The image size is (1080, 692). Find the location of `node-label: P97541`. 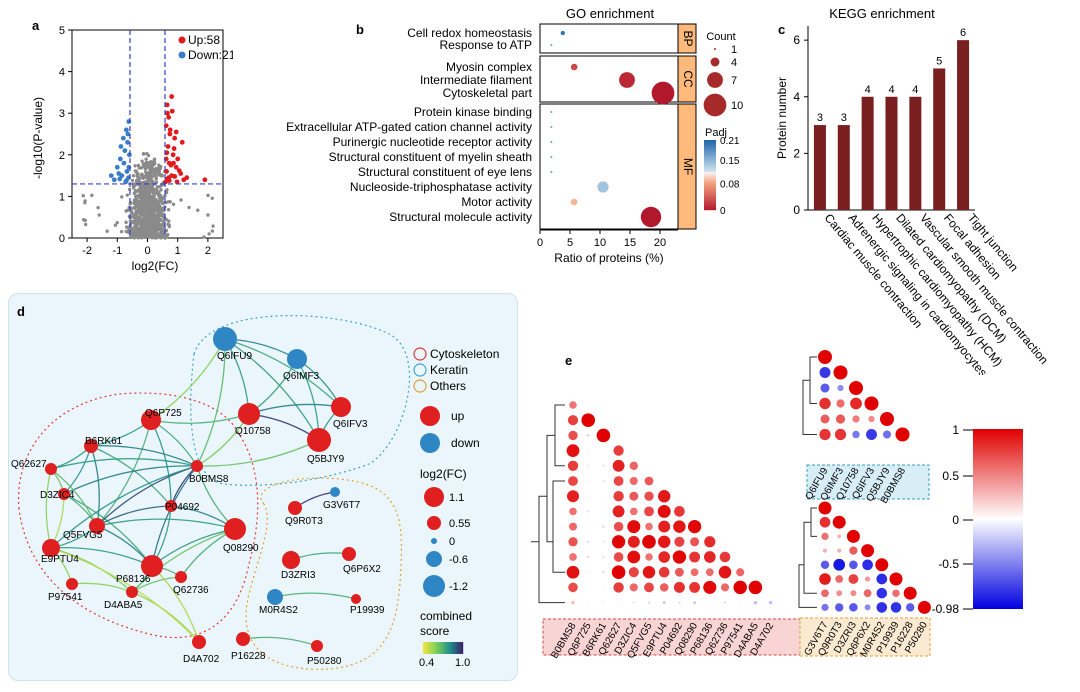

node-label: P97541 is located at coordinates (65, 597).